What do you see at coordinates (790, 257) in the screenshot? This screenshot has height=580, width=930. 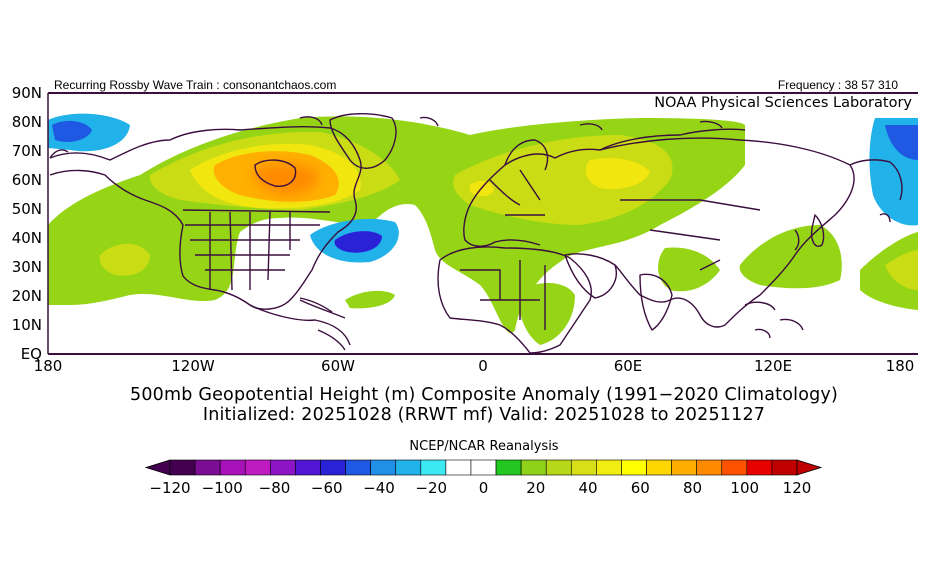 I see `anomaly-contour-20-c` at bounding box center [790, 257].